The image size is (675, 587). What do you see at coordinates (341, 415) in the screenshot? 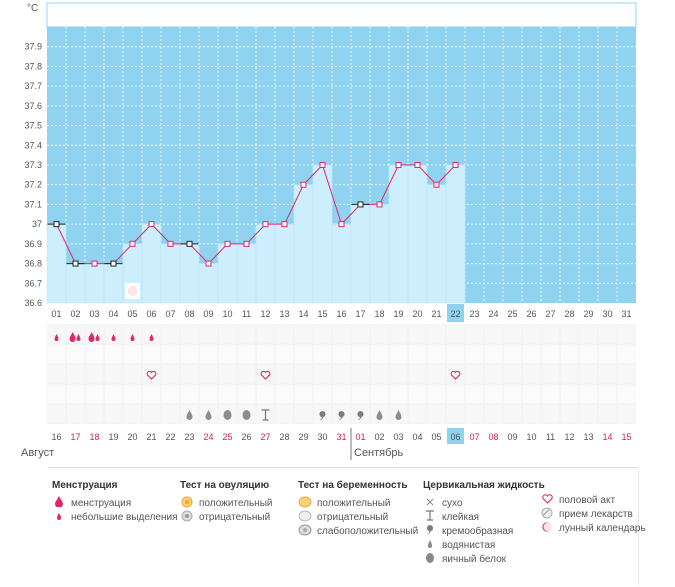
I see `creamy-icon` at bounding box center [341, 415].